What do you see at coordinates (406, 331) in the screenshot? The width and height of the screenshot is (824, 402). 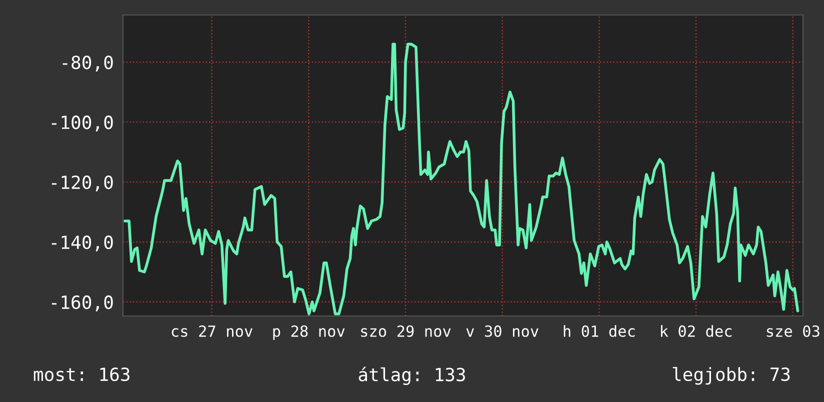 I see `x-tick-label: szo 29 nov` at bounding box center [406, 331].